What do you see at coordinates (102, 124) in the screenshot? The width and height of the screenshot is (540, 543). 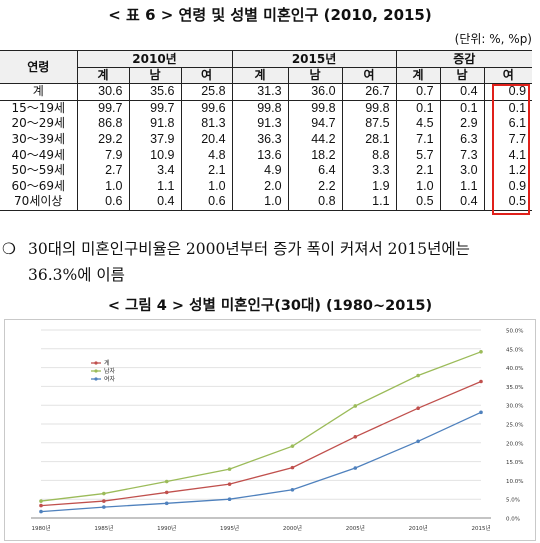 I see `table-cell: 86.8` at bounding box center [102, 124].